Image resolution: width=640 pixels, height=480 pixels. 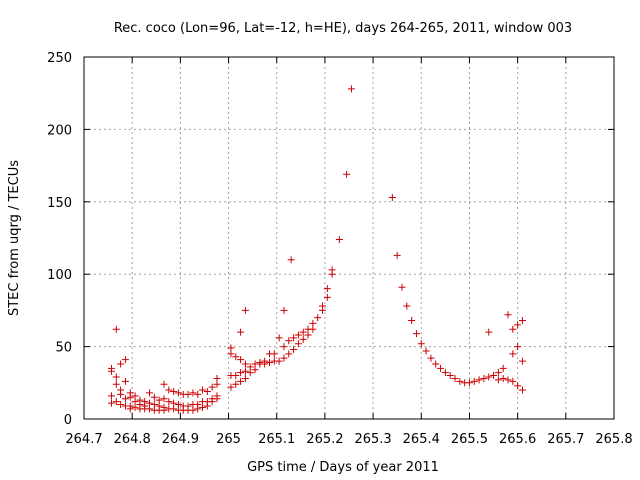 I want to click on x-tick-label: 264.7, so click(x=83, y=439).